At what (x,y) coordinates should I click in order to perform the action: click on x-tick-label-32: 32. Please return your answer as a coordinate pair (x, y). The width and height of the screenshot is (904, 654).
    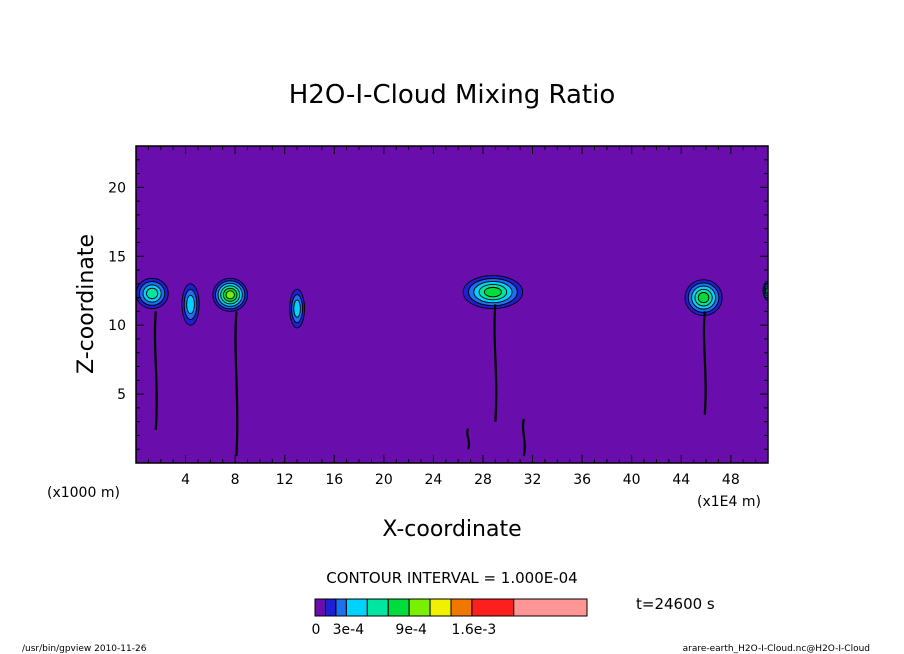
    Looking at the image, I should click on (533, 480).